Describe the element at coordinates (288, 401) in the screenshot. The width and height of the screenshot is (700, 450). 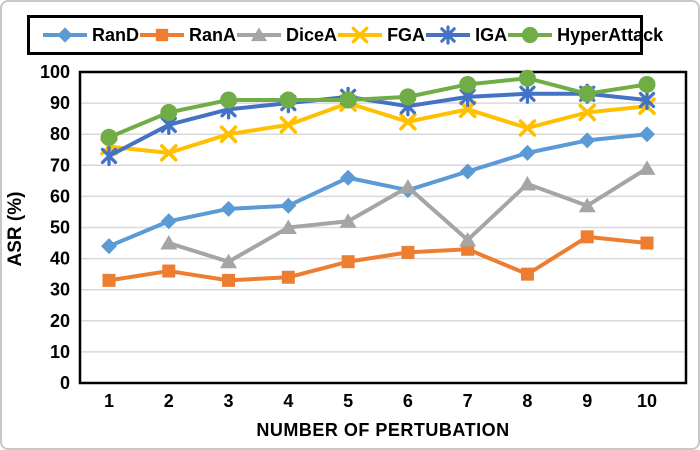
I see `x-tick-label: 4` at that location.